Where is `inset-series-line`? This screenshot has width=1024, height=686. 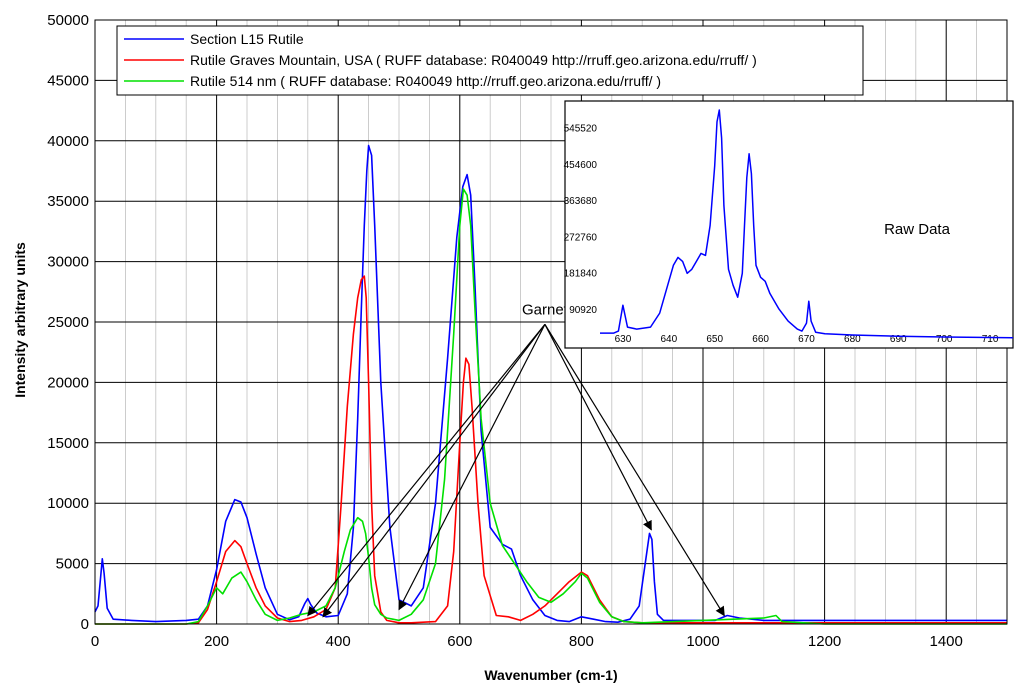 inset-series-line is located at coordinates (807, 224).